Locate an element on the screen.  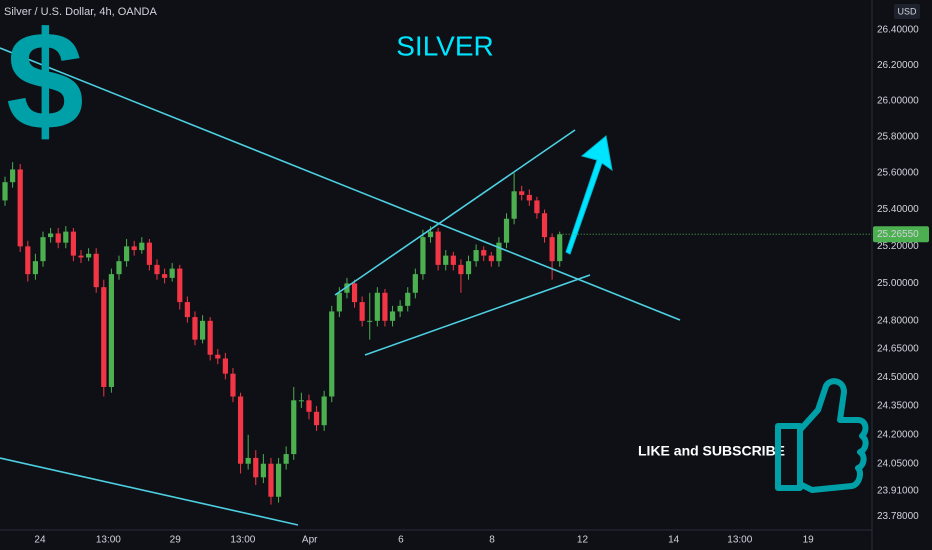
y-tick-label: 24.05000 is located at coordinates (898, 463).